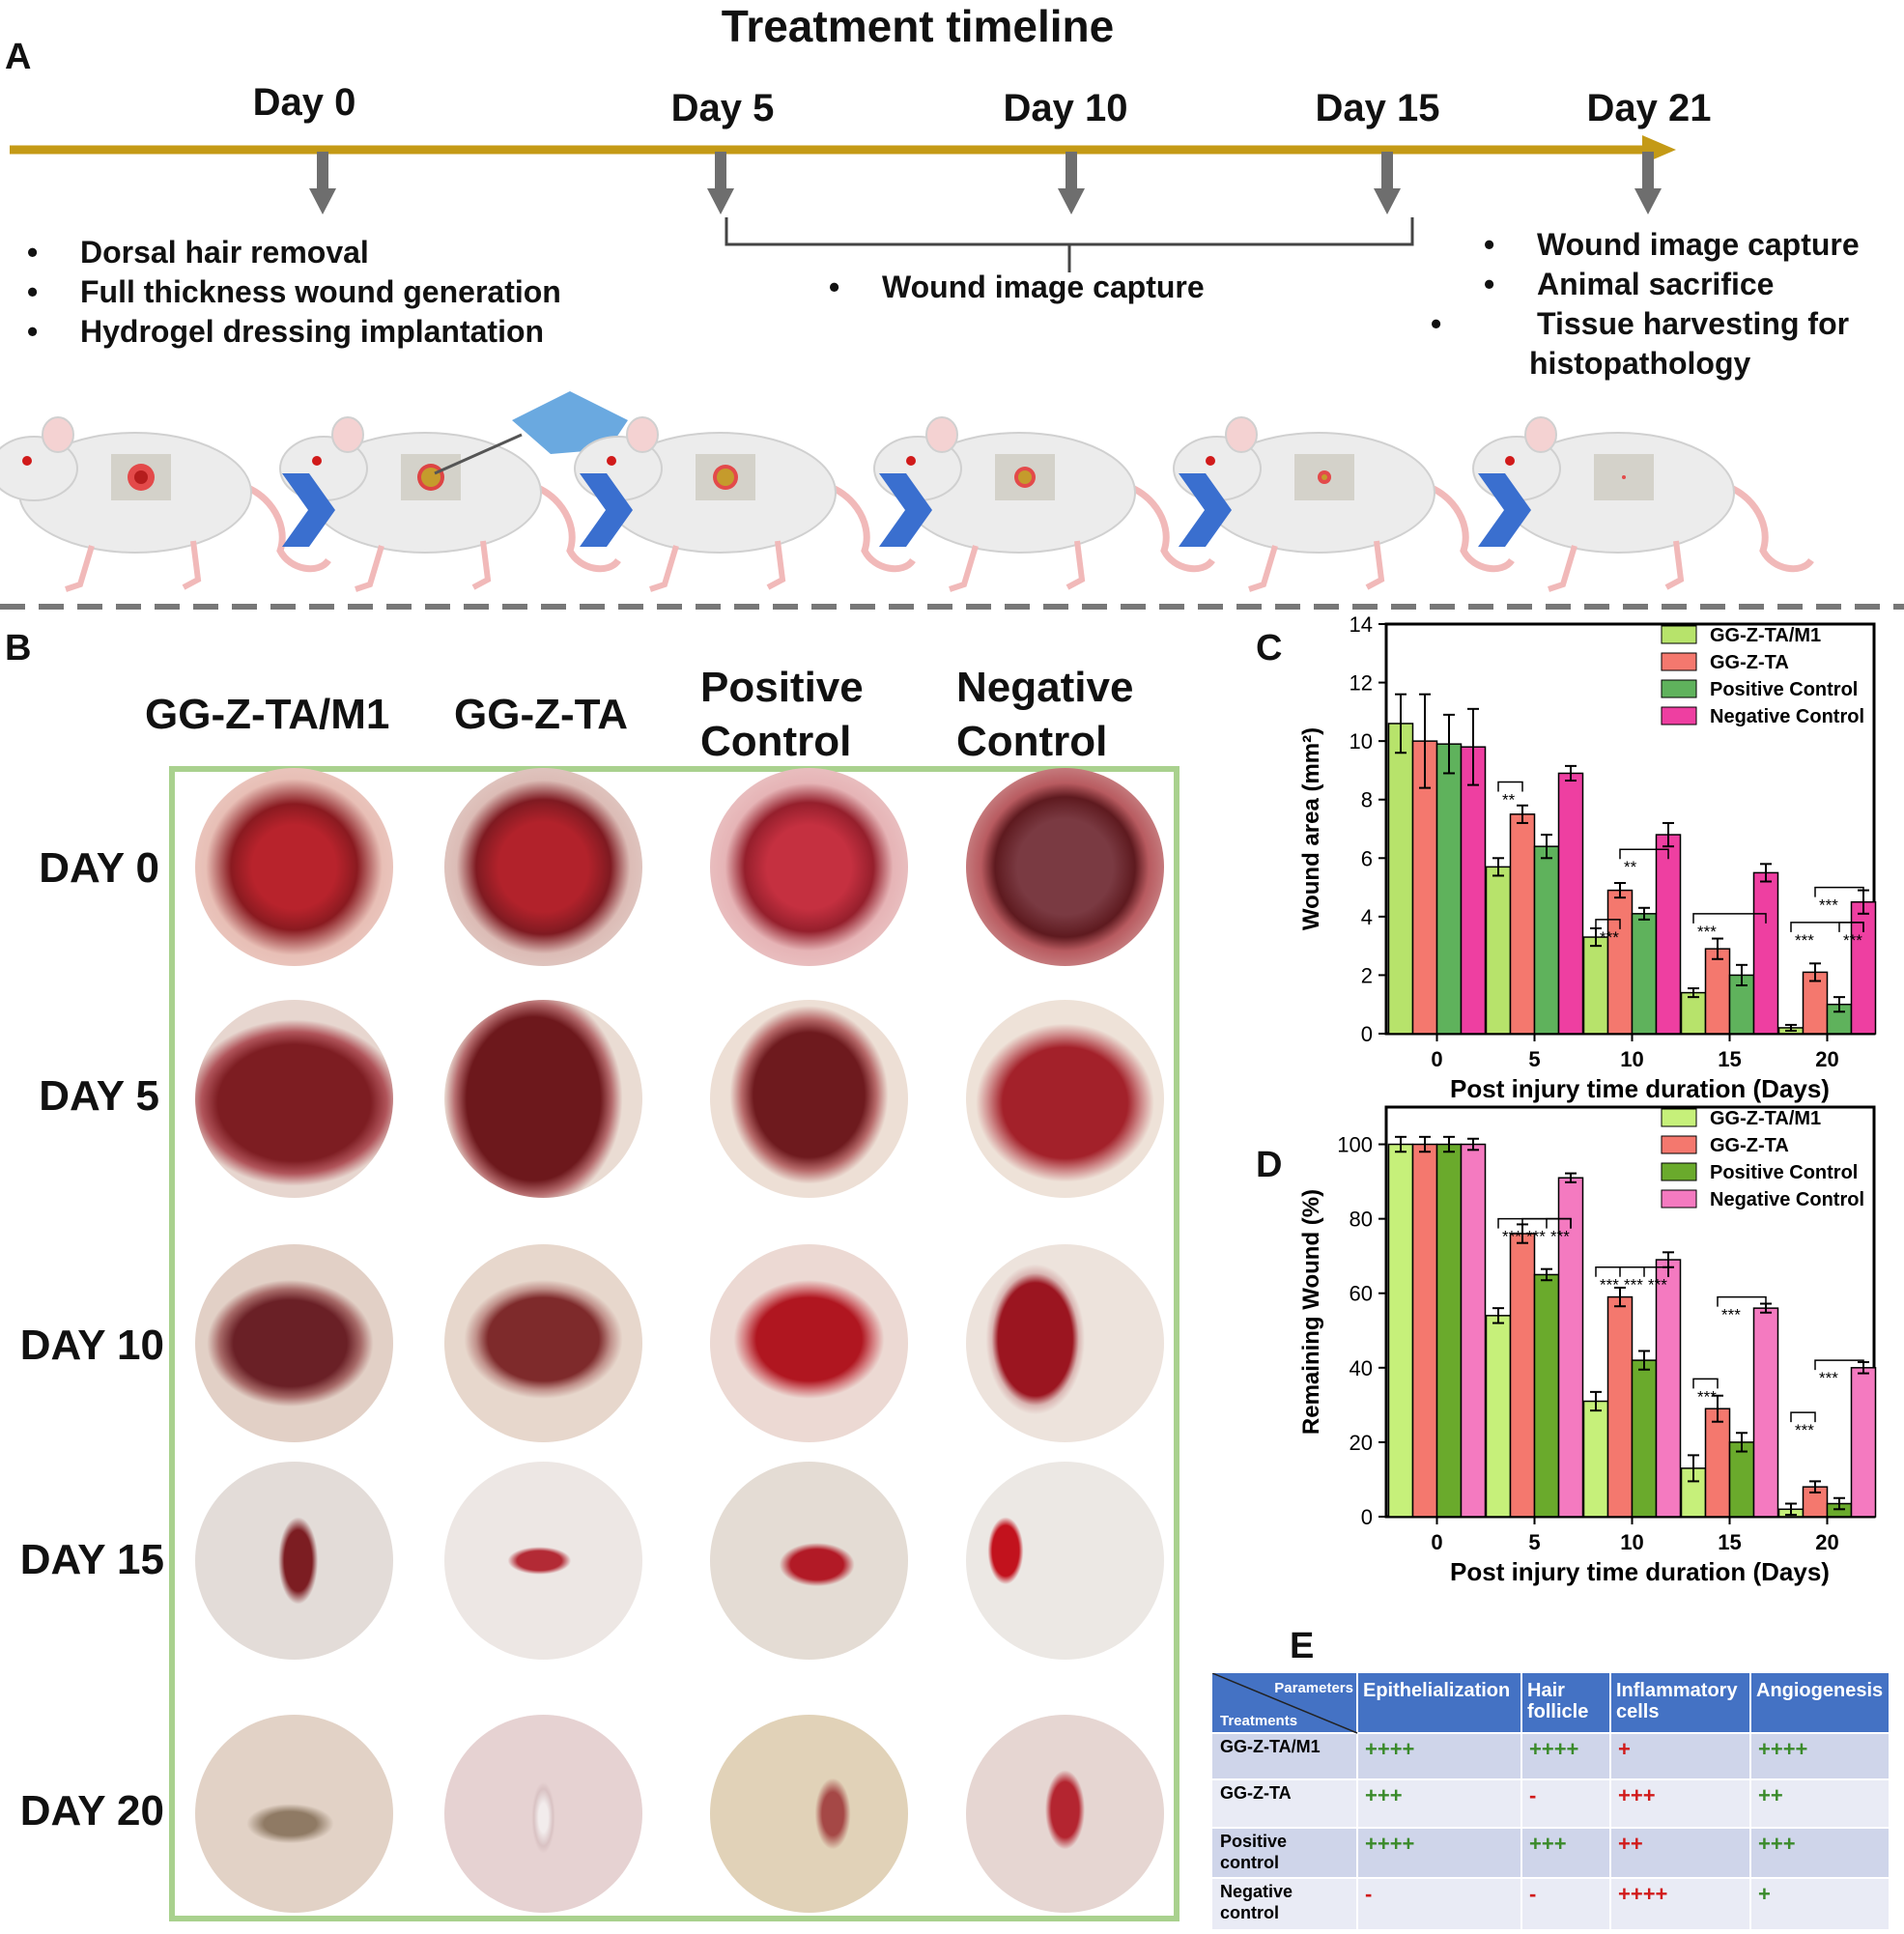 The height and width of the screenshot is (1934, 1904). What do you see at coordinates (1648, 171) in the screenshot?
I see `tick-arrow-day21-shaft` at bounding box center [1648, 171].